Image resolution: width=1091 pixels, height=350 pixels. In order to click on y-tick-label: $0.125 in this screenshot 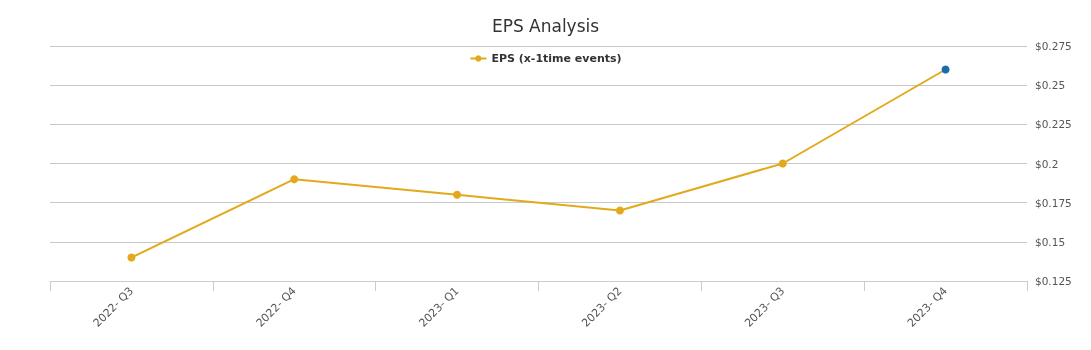, I will do `click(1053, 281)`.